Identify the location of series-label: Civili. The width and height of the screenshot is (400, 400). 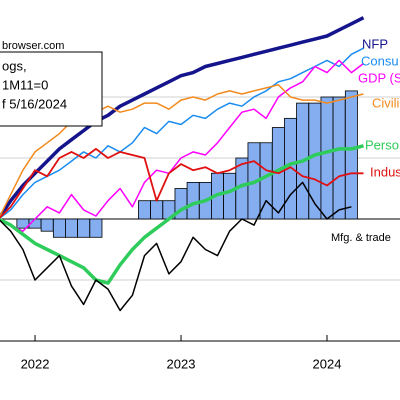
(386, 102).